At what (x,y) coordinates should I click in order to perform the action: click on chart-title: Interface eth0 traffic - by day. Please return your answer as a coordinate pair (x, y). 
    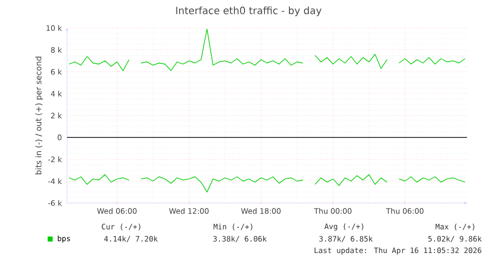
    Looking at the image, I should click on (249, 11).